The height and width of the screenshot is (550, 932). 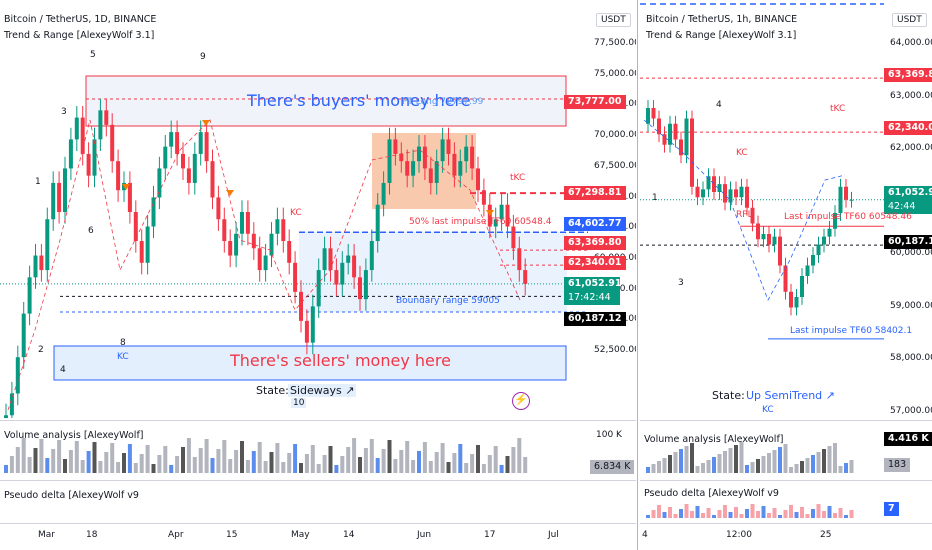 I want to click on left-time-axis-separator, so click(x=318, y=523).